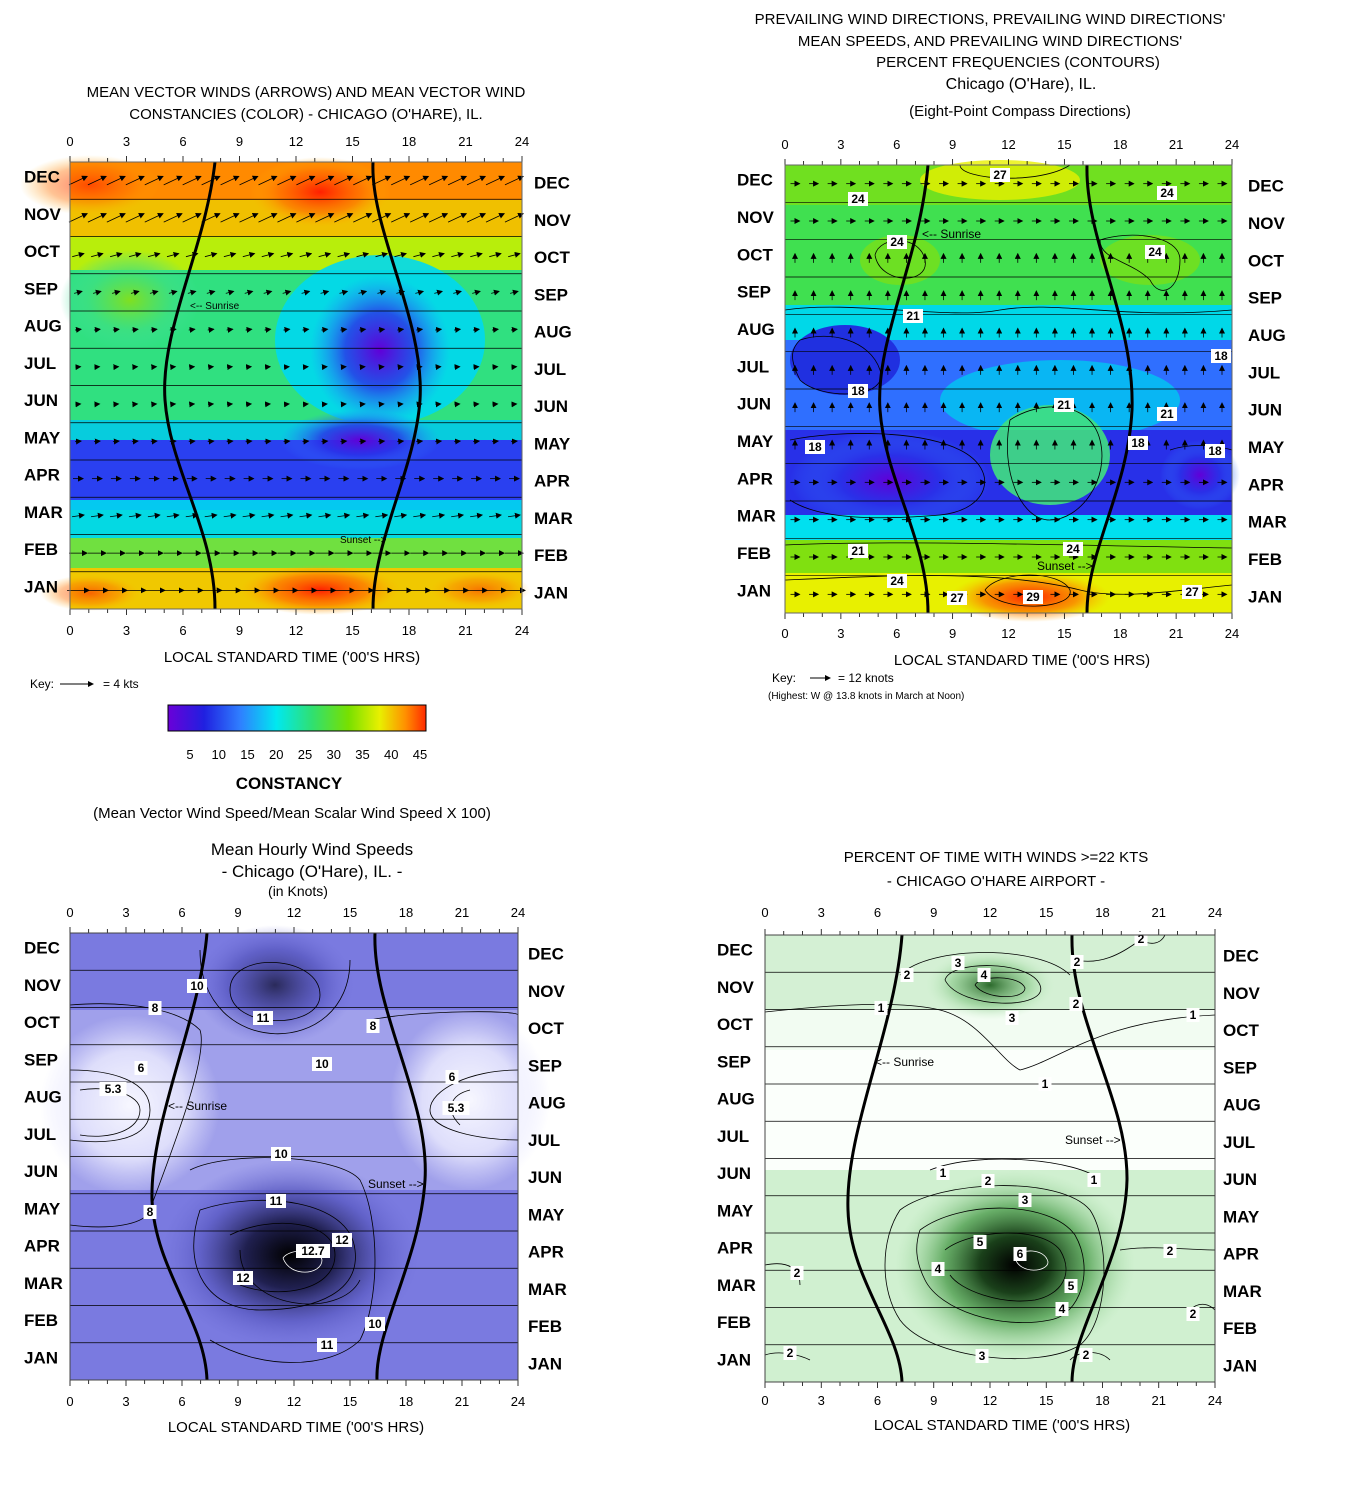 The height and width of the screenshot is (1512, 1350). I want to click on month-label-right: AUG, so click(1267, 335).